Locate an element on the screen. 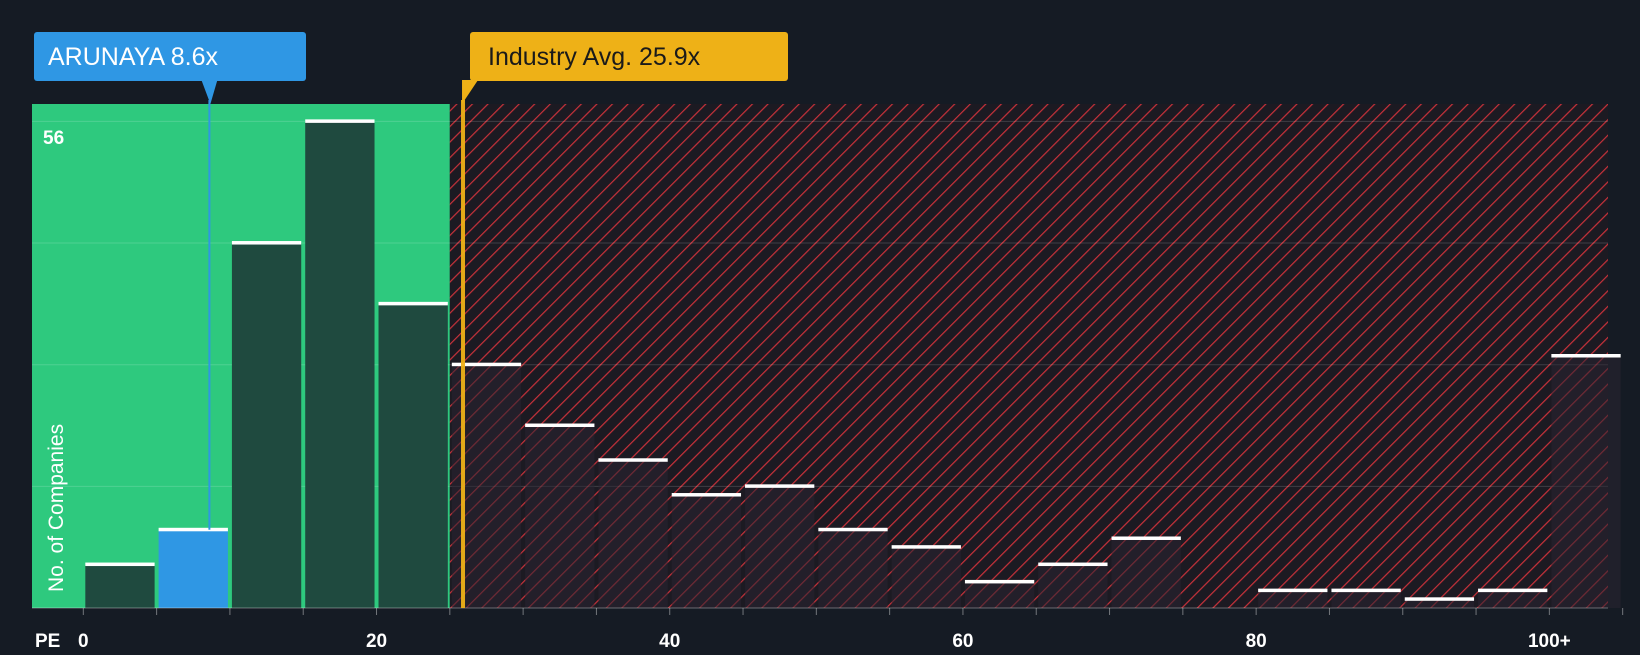 This screenshot has width=1640, height=655. industry-avg-callout is located at coordinates (629, 56).